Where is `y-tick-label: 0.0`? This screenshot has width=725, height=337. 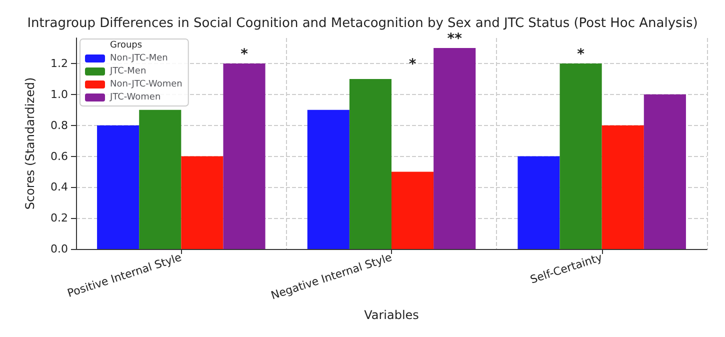
y-tick-label: 0.0 is located at coordinates (59, 249).